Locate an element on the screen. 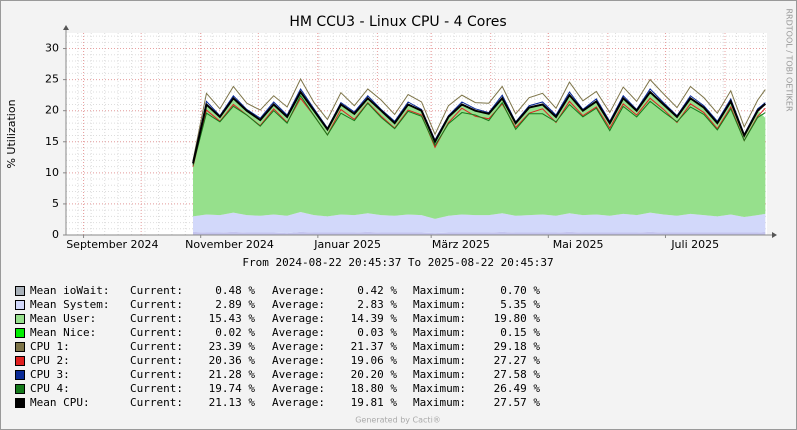 The image size is (797, 430). legend-value: 19.80 % is located at coordinates (517, 318).